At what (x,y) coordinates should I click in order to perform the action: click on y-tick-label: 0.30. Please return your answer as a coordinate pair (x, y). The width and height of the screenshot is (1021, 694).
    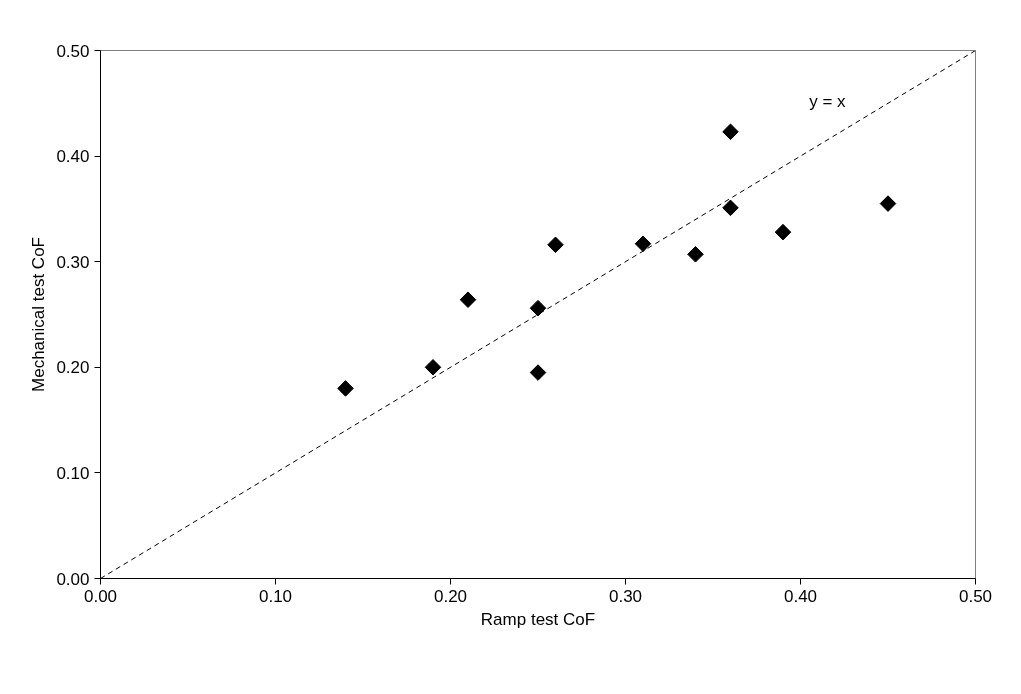
    Looking at the image, I should click on (73, 262).